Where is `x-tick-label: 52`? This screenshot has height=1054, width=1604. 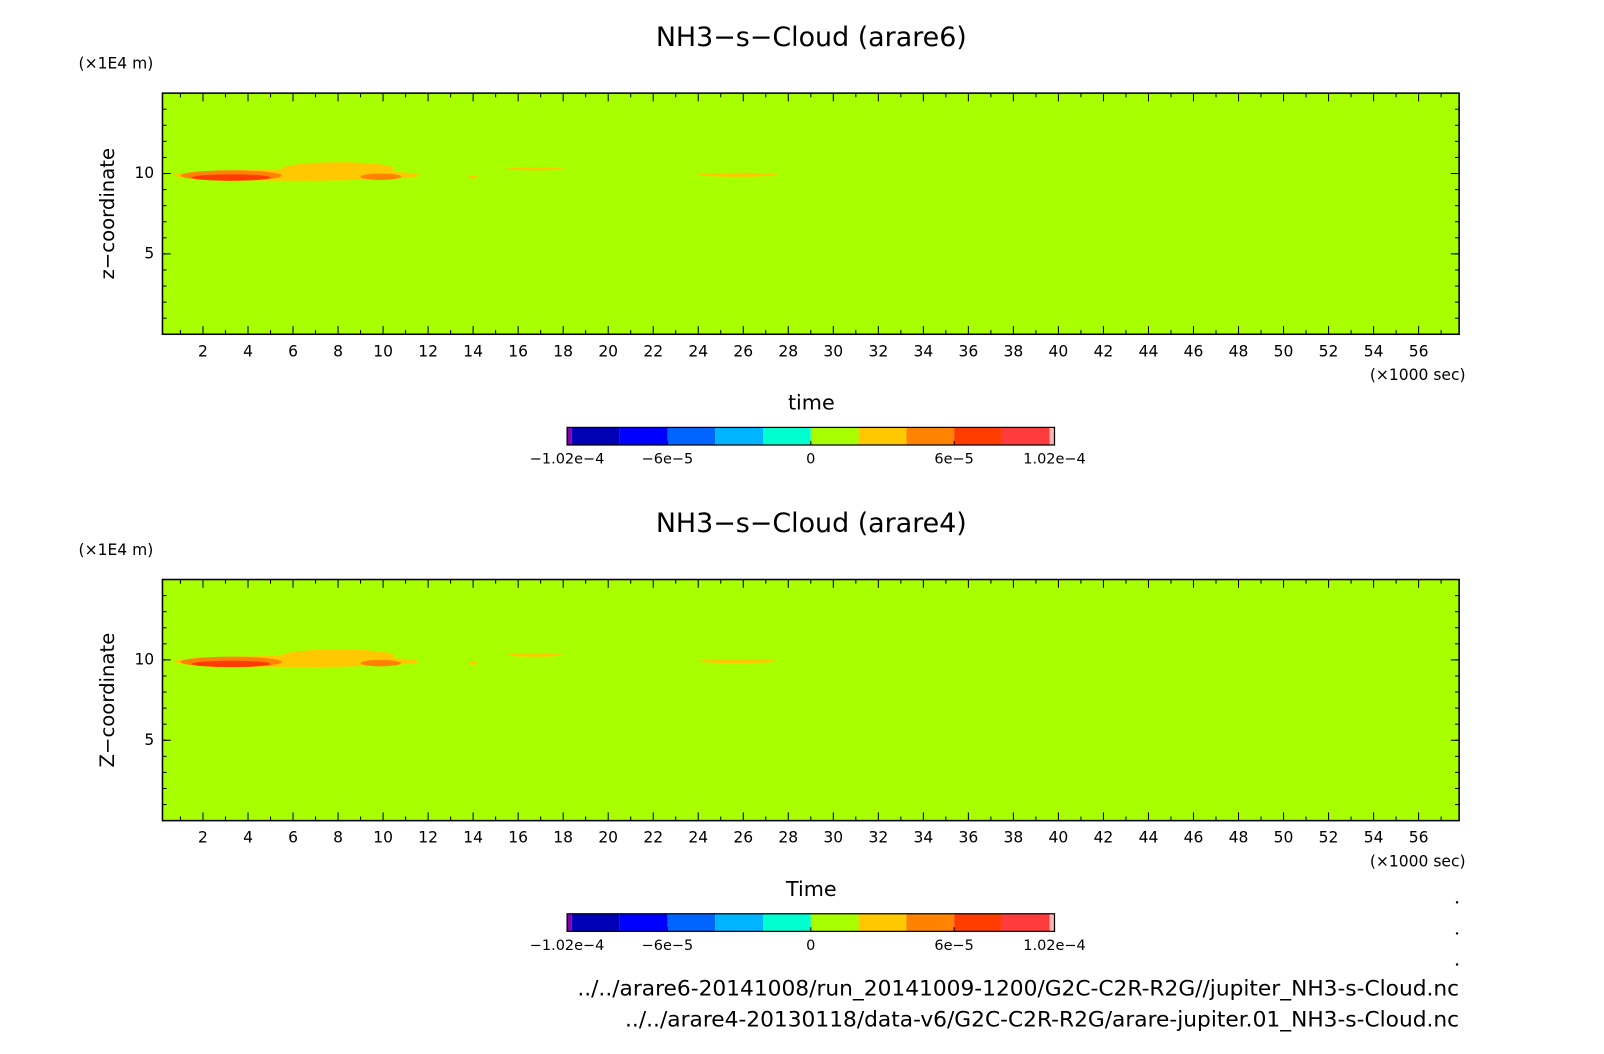 x-tick-label: 52 is located at coordinates (1329, 351).